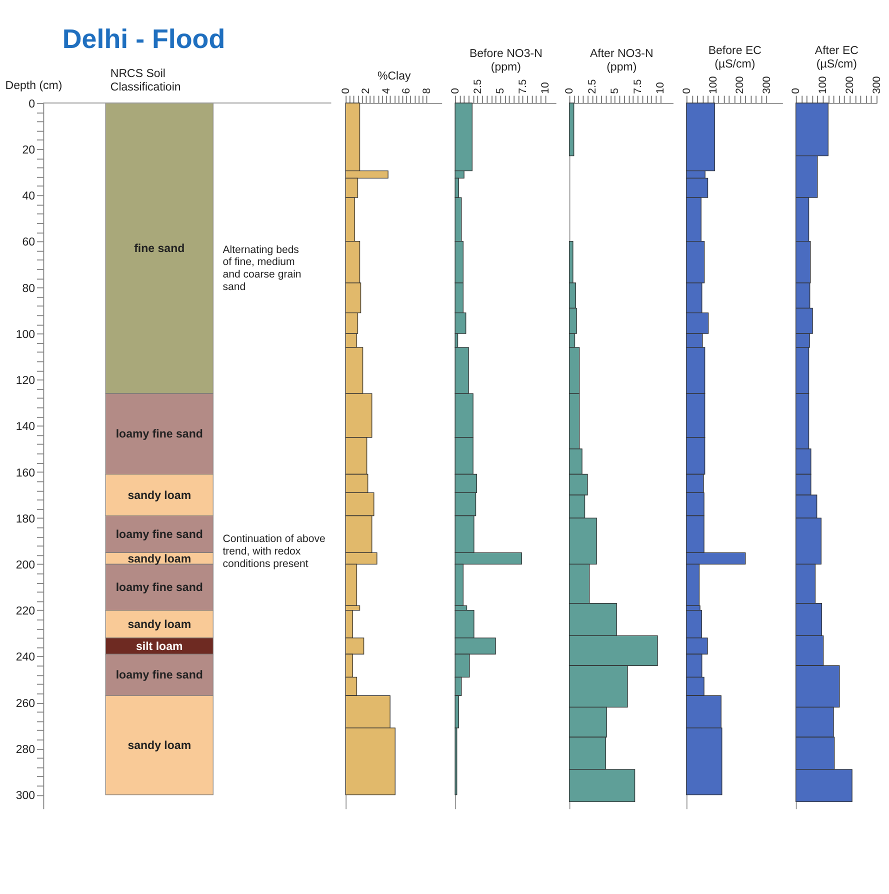 The image size is (889, 894). I want to click on x-axis-title: After NO3-N (ppm), so click(622, 61).